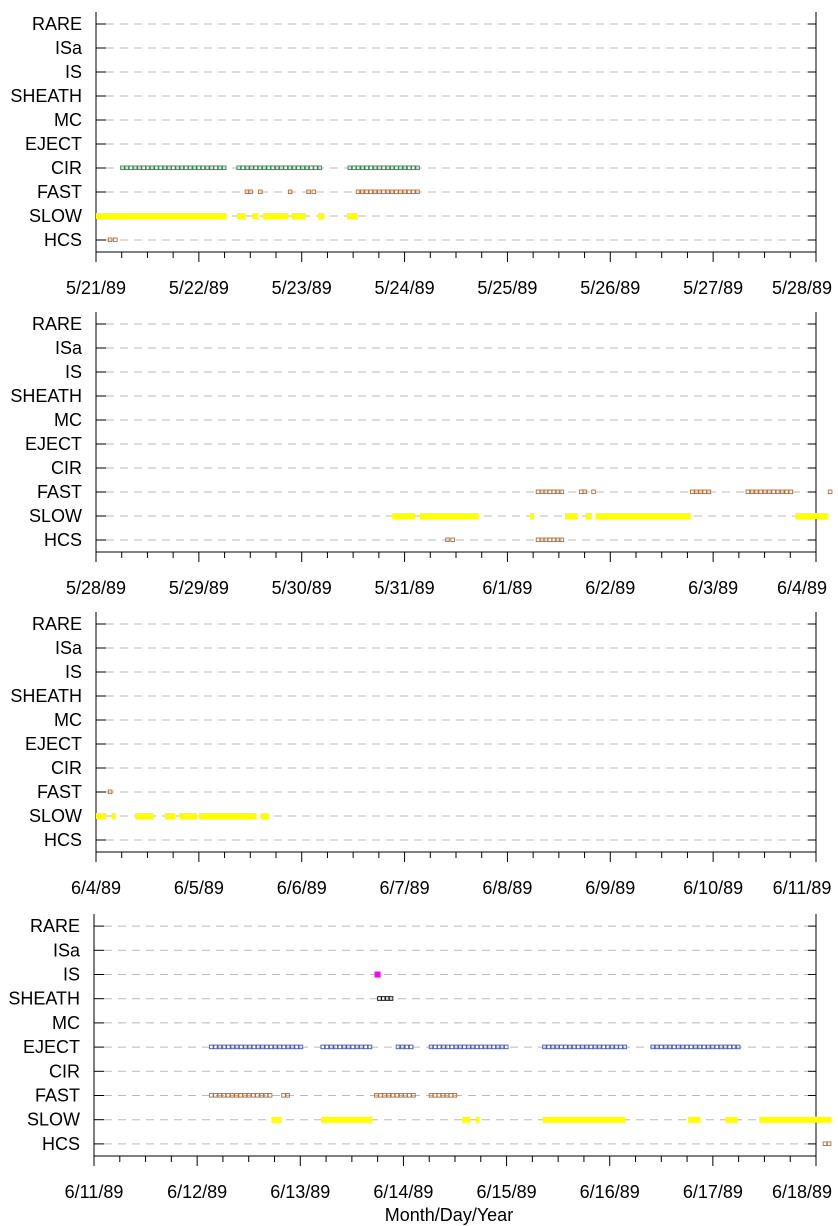 This screenshot has height=1226, width=838. I want to click on x-tick-label: 6/5/89, so click(199, 888).